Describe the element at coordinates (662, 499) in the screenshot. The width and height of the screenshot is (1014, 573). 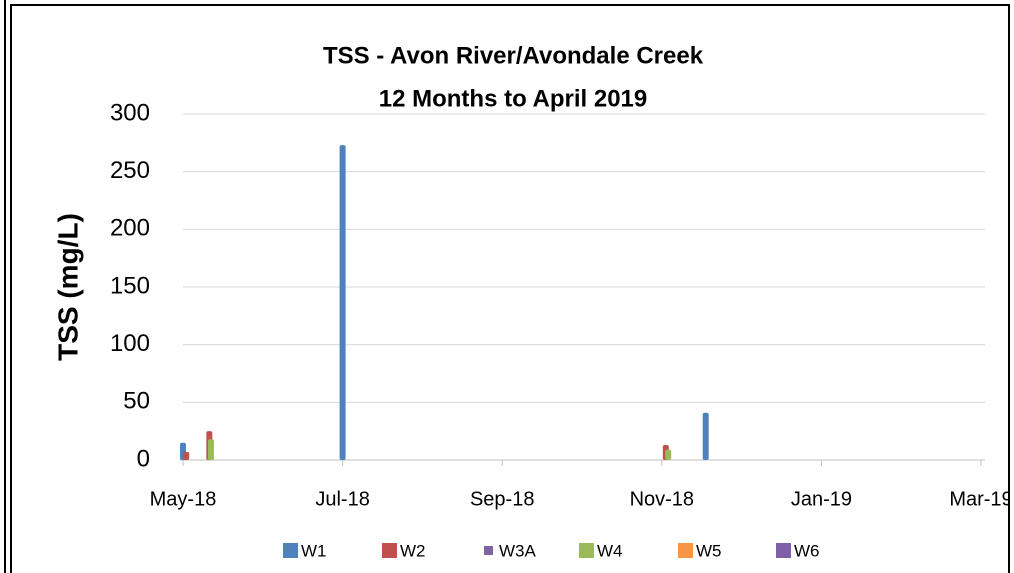
I see `x-tick-label: Nov-18` at that location.